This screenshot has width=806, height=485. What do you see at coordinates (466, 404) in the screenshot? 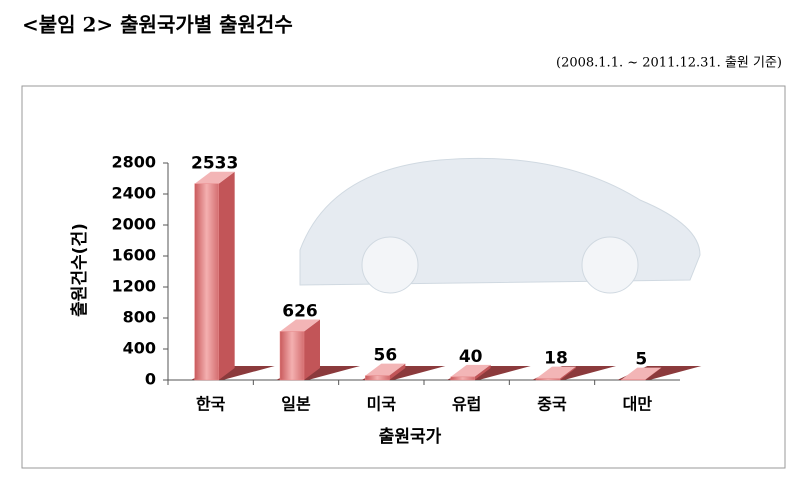
I see `x-tick-label: 유럽` at bounding box center [466, 404].